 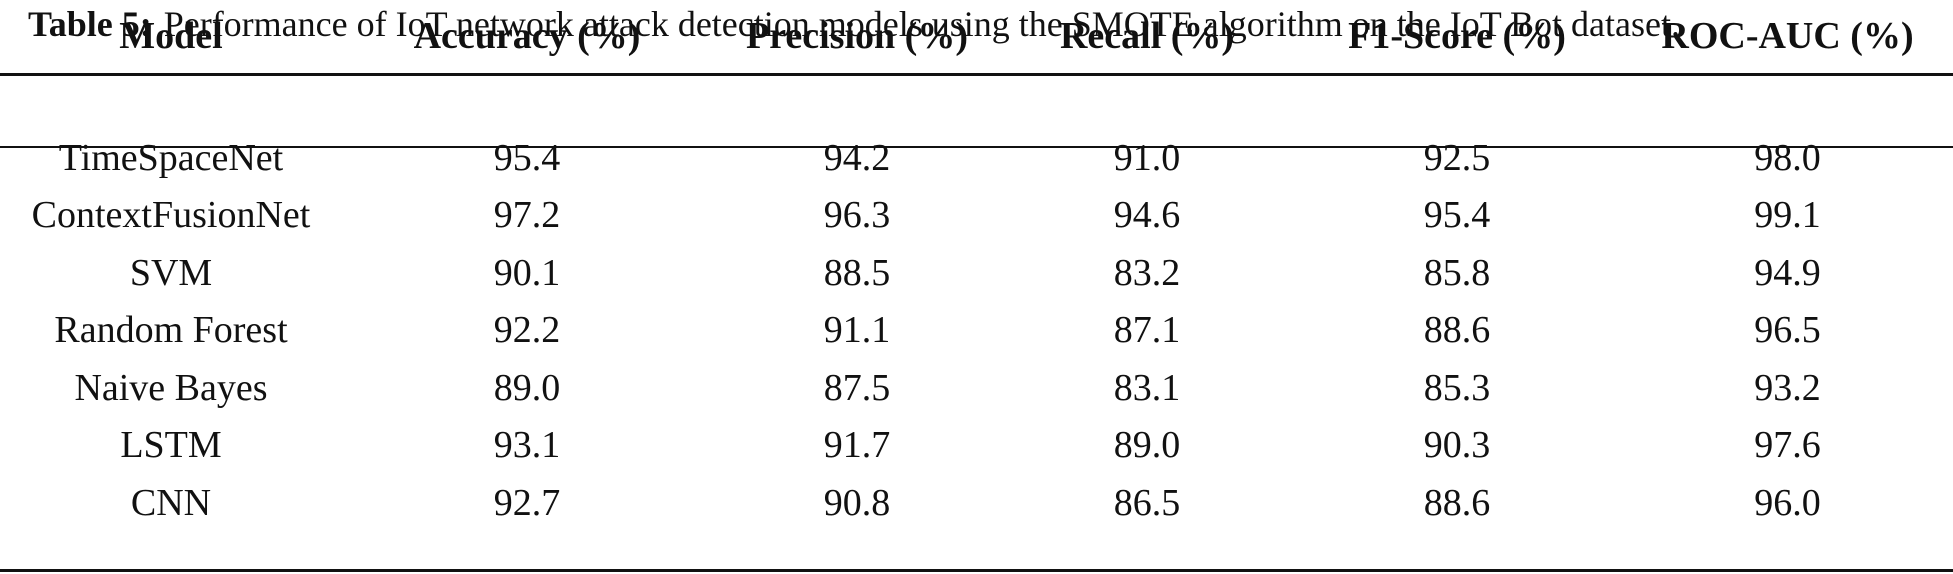 What do you see at coordinates (1147, 36) in the screenshot?
I see `column-header-recall: Recall (%)` at bounding box center [1147, 36].